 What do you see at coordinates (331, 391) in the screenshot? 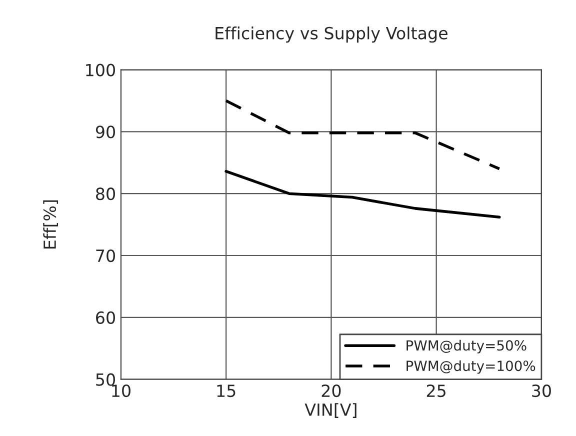
I see `x-tick-label: 20` at bounding box center [331, 391].